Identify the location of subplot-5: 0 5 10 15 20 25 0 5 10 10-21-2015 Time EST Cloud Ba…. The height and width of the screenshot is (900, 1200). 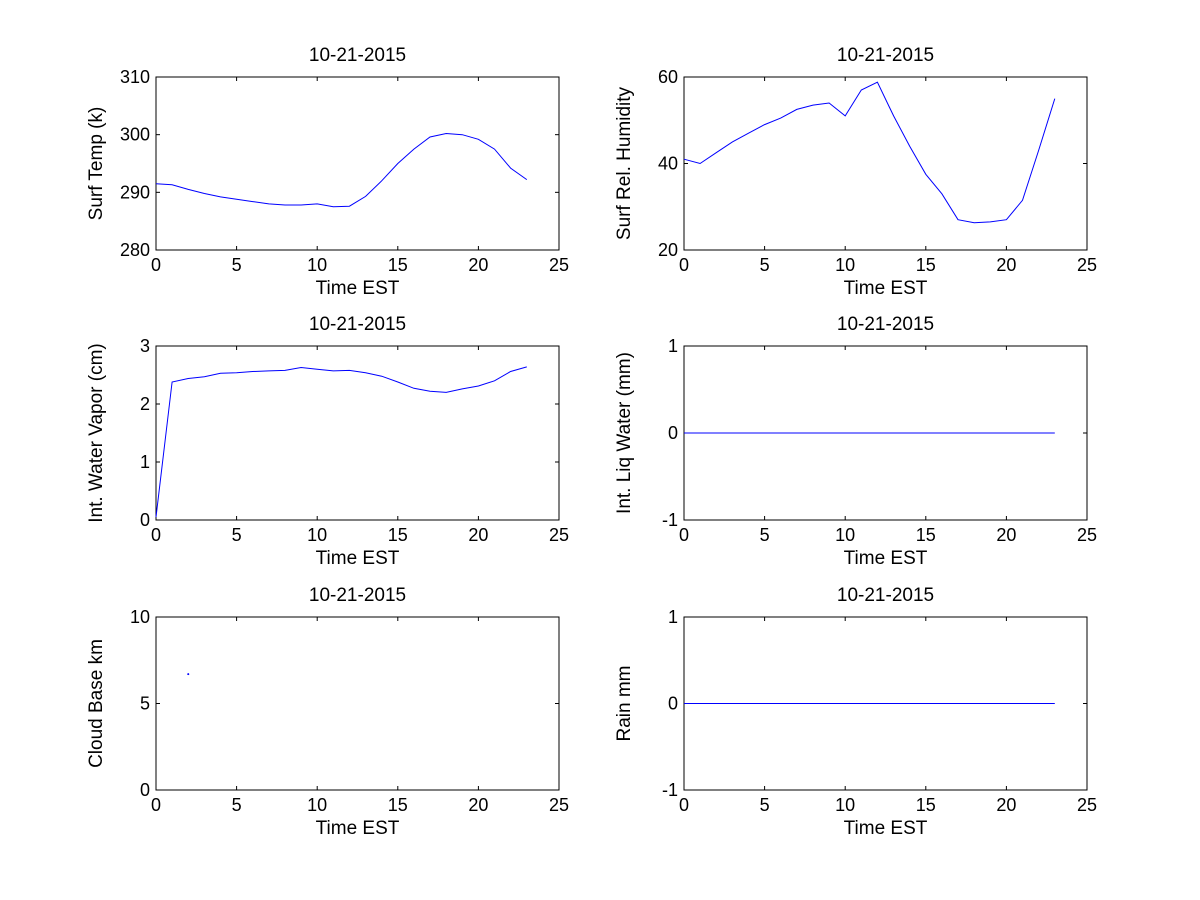
(327, 712).